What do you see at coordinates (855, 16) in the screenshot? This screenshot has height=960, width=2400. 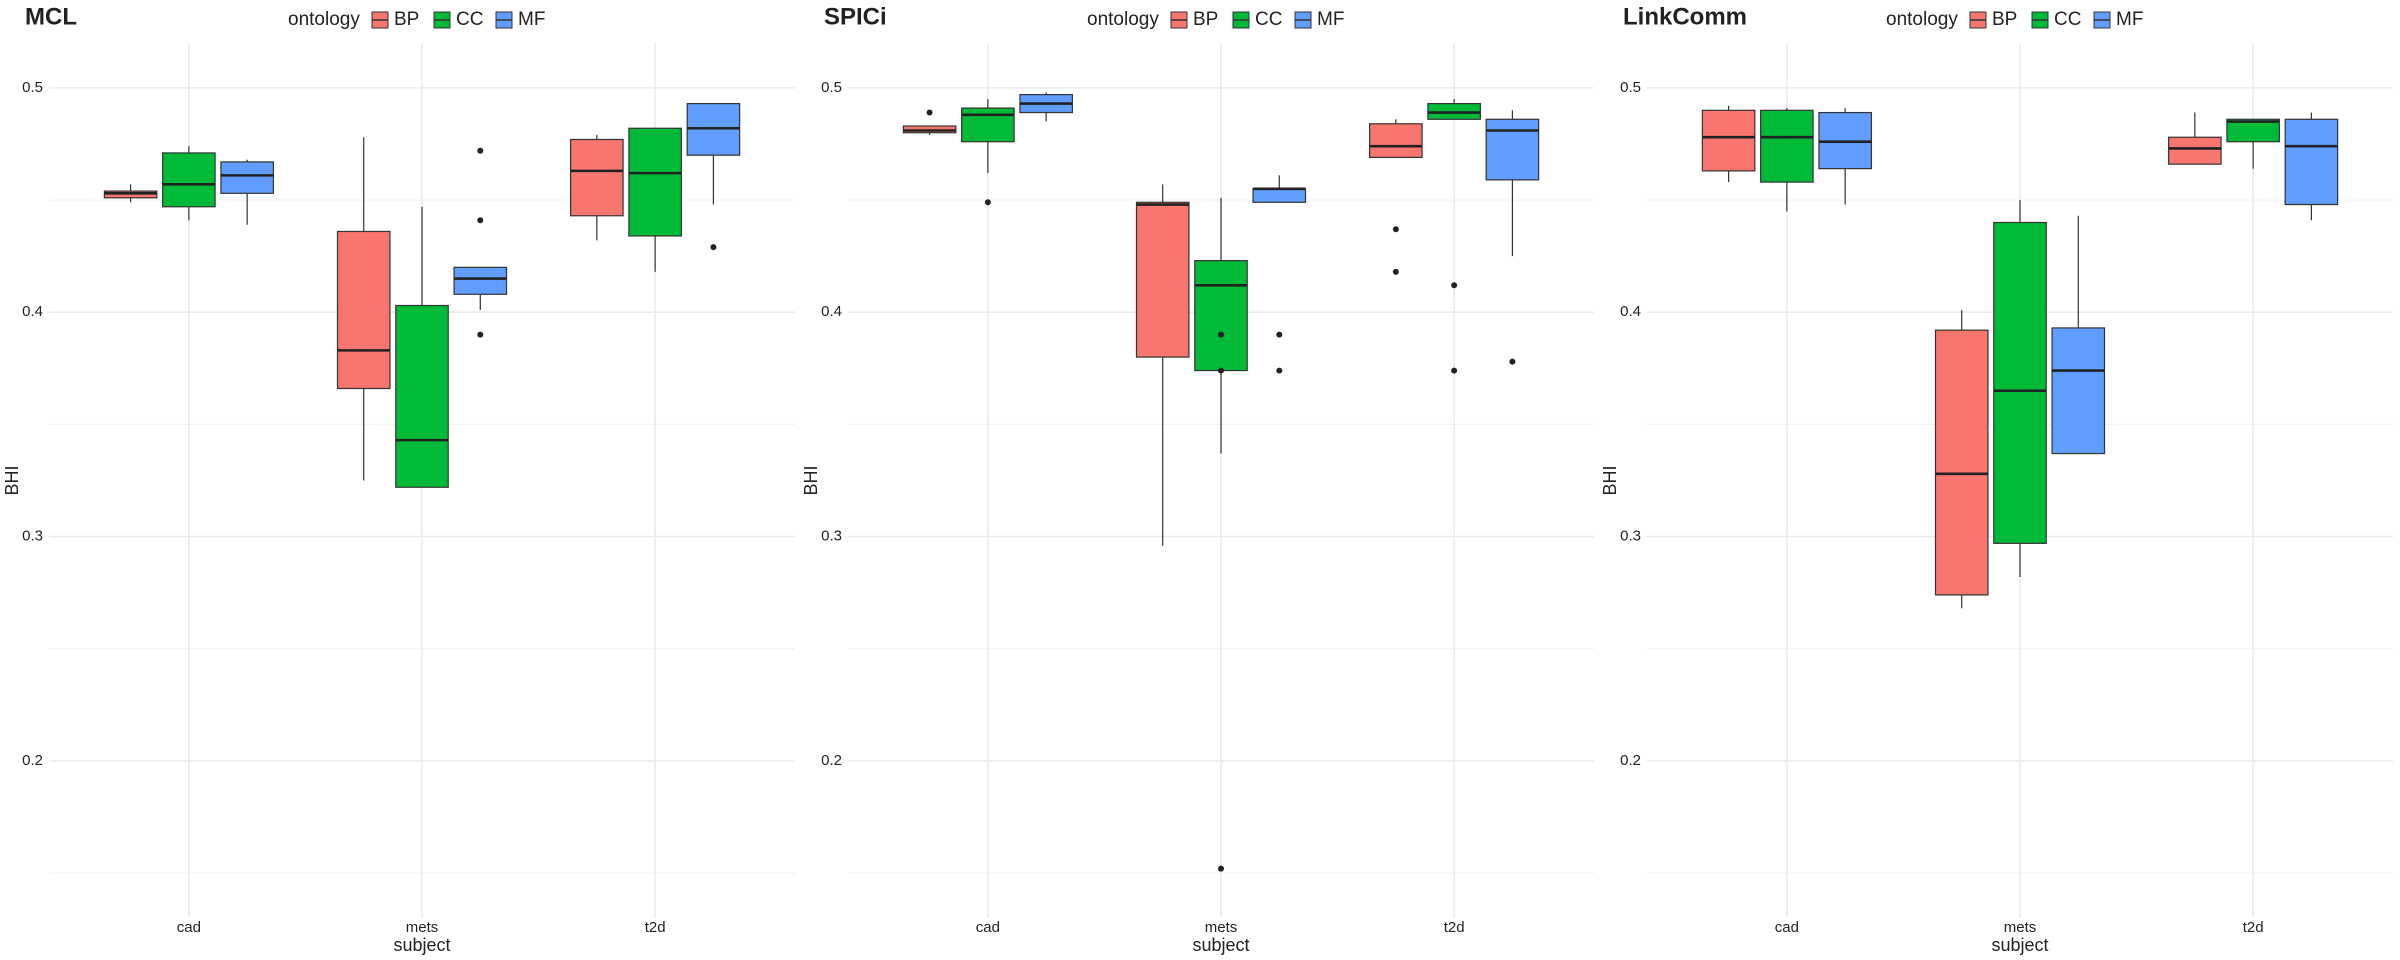 I see `chart-title: SPICi` at bounding box center [855, 16].